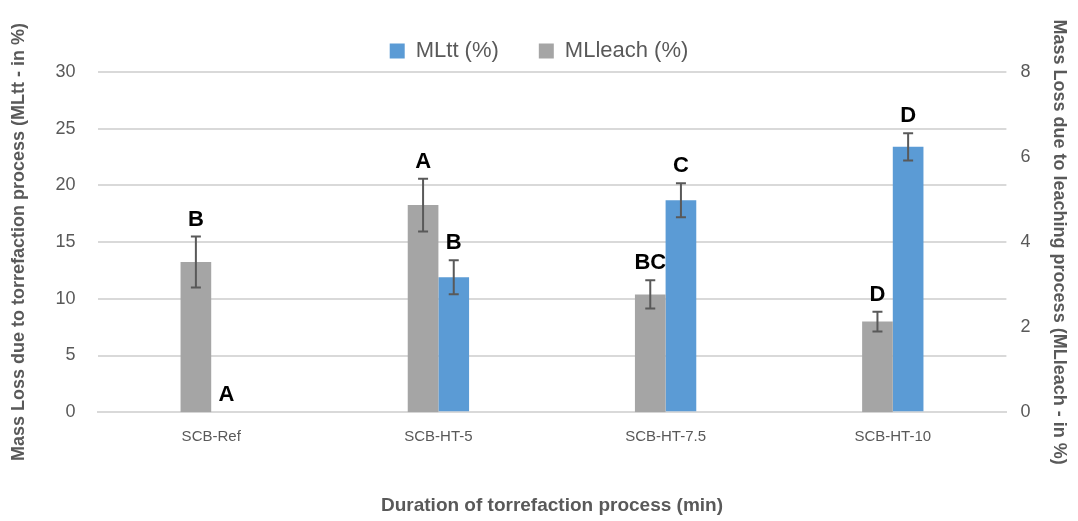  What do you see at coordinates (457, 50) in the screenshot?
I see `legend-label: MLtt (%)` at bounding box center [457, 50].